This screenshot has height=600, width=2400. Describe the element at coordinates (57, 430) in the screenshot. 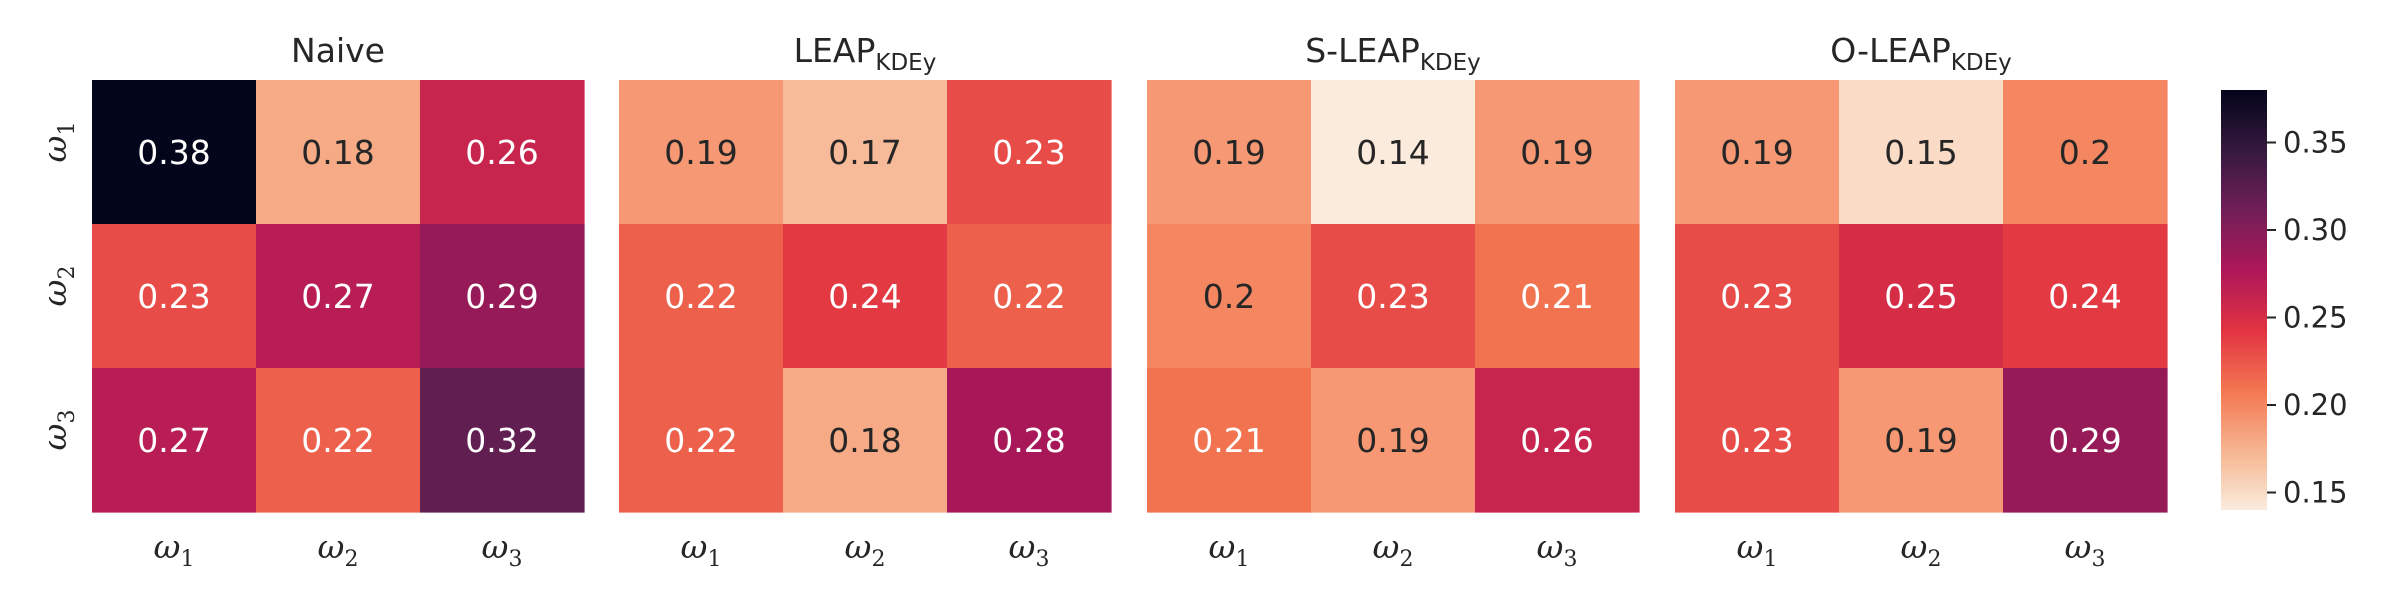

I see `y-tick-label: ω3` at that location.